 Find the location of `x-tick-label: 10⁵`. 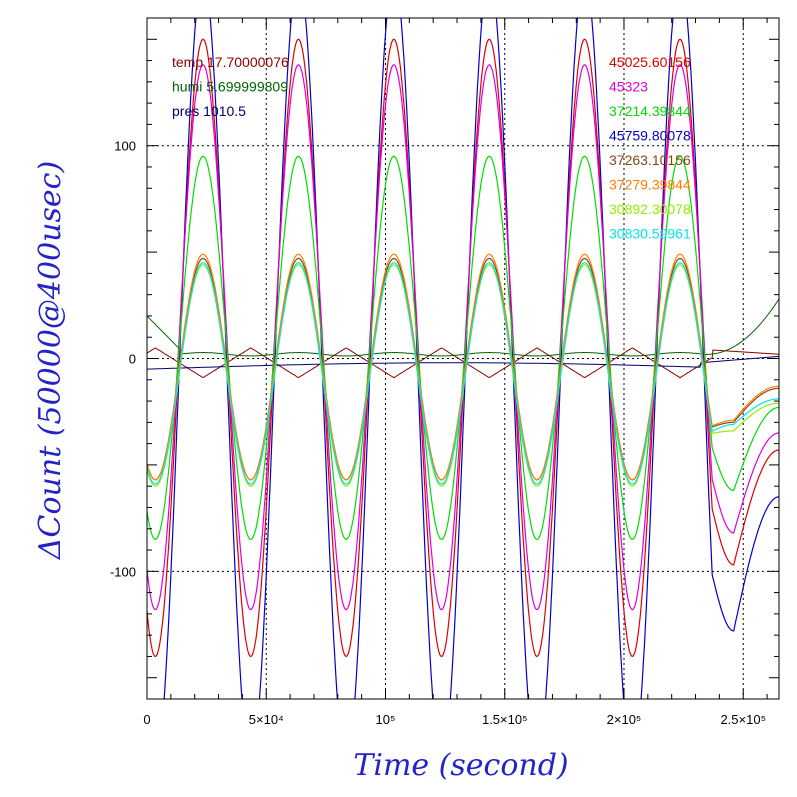

x-tick-label: 10⁵ is located at coordinates (386, 719).